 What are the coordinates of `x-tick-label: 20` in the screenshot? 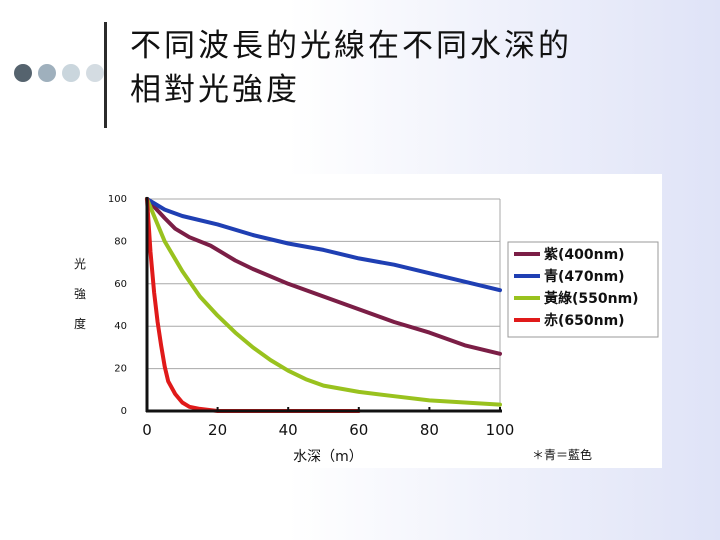 It's located at (217, 430).